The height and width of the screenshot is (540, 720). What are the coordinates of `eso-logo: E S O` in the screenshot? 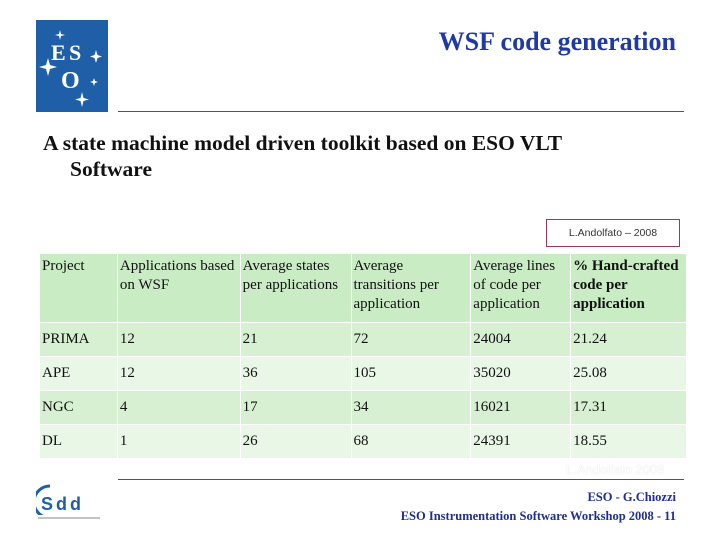 It's located at (72, 66).